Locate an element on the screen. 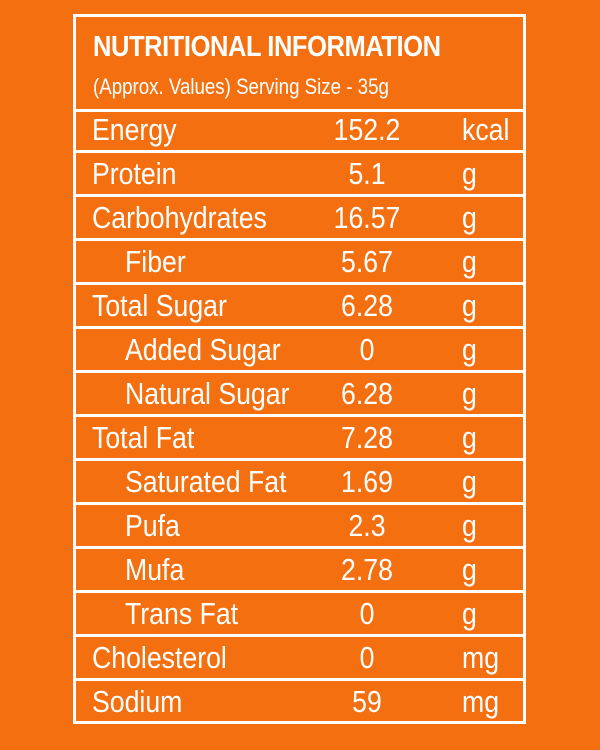 This screenshot has height=750, width=600. nutrient-name: Total Fat is located at coordinates (143, 437).